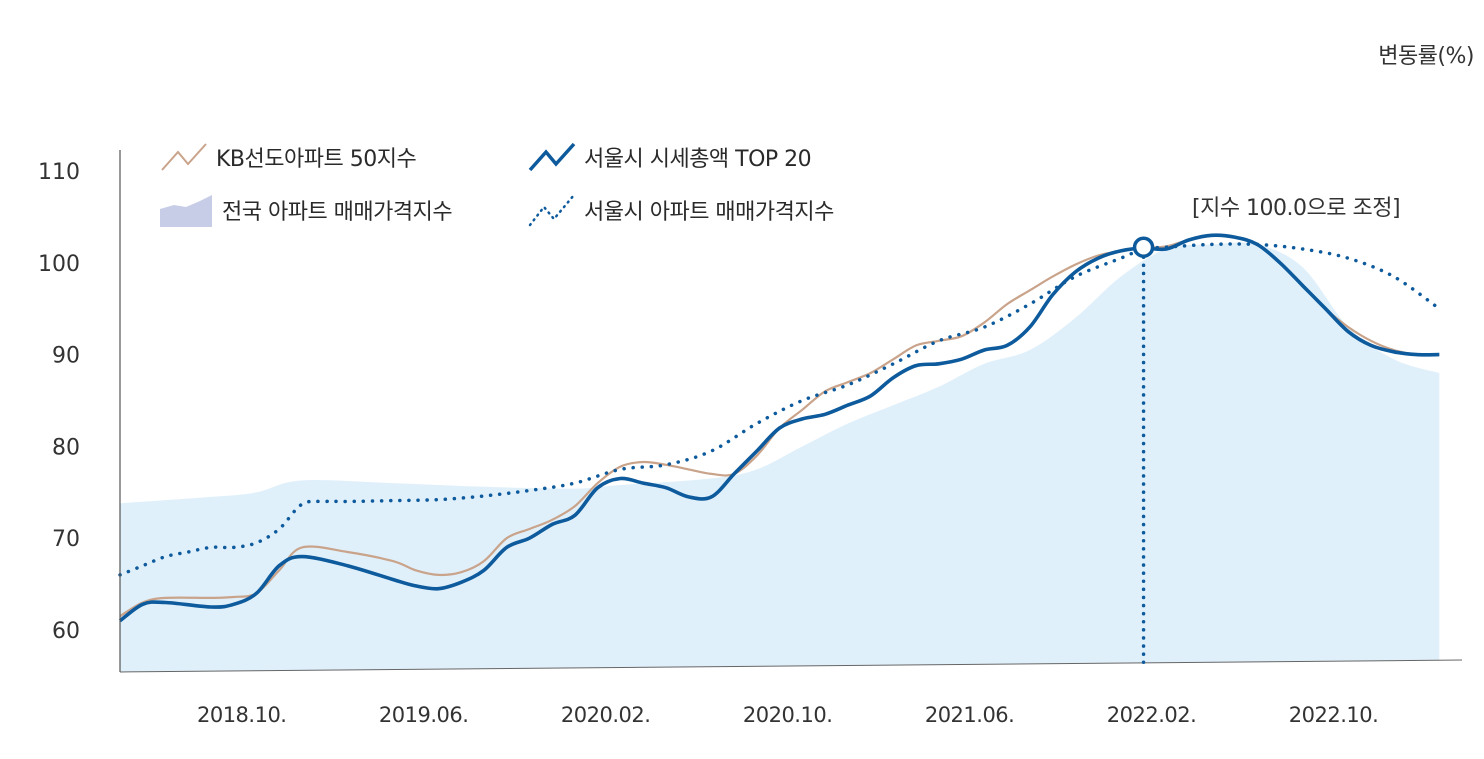 This screenshot has width=1484, height=759. I want to click on legend-swatch-seoul-apt, so click(552, 210).